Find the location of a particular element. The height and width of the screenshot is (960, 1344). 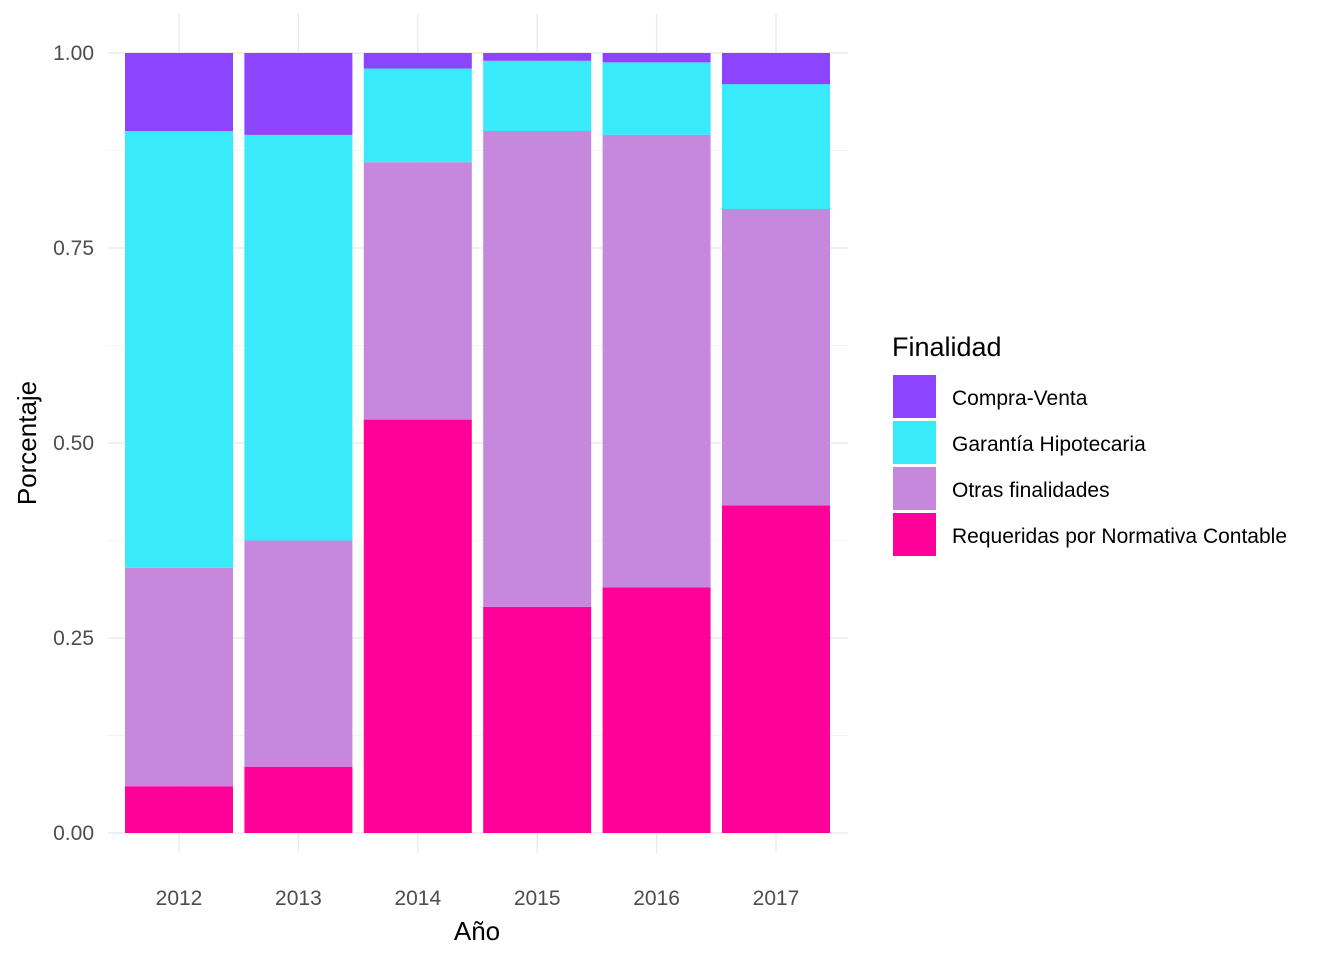

y-tick-label: 0.25 is located at coordinates (73, 638).